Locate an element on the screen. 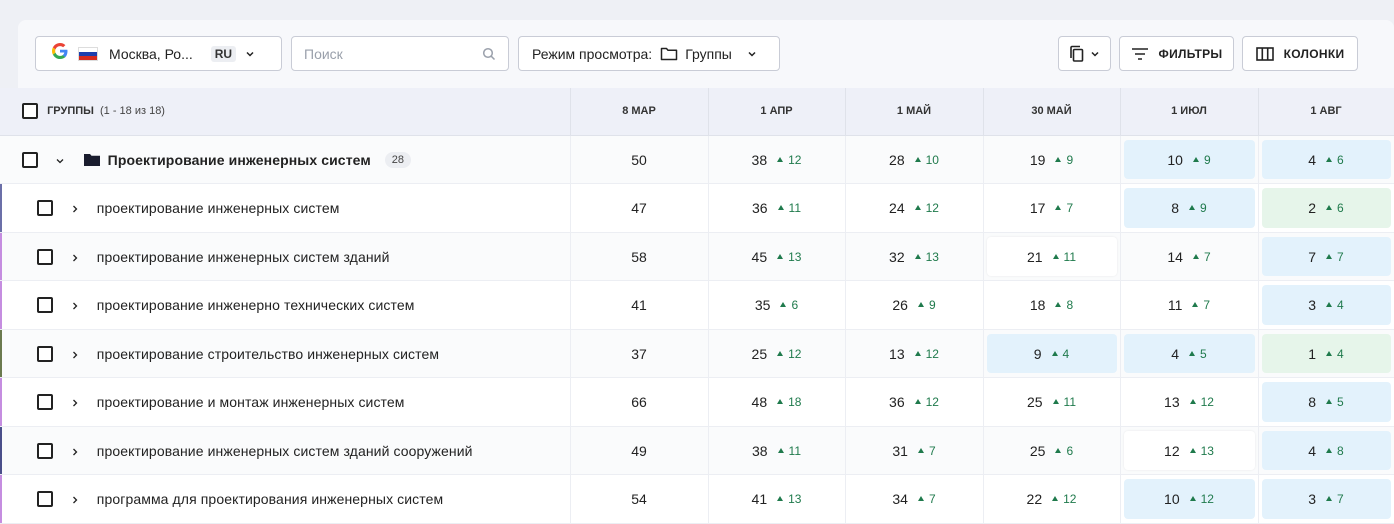  chevron-down-icon is located at coordinates (61, 160).